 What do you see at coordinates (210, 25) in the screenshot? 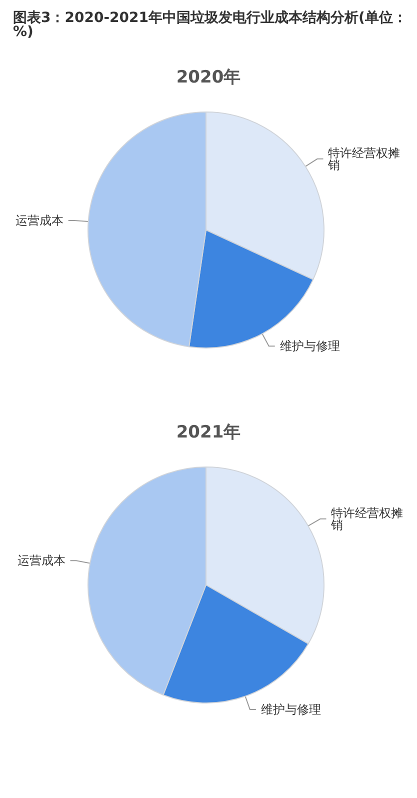
I see `chart-title: 图表3：2020-2021年中国垃圾发电行业成本结构分析(单位：%)` at bounding box center [210, 25].